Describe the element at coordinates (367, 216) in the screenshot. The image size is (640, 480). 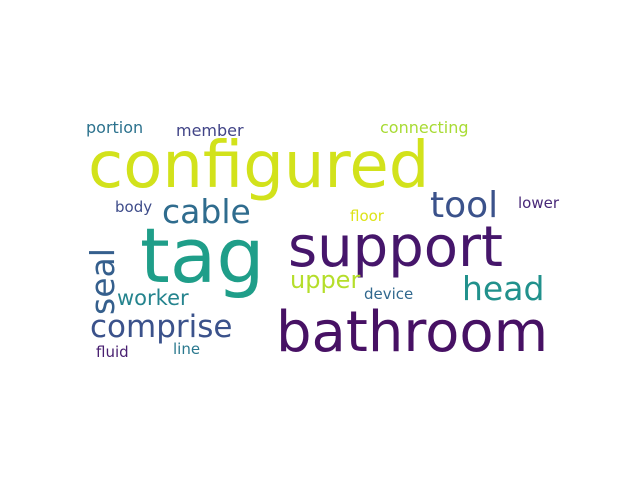
I see `word-floor: floor` at that location.